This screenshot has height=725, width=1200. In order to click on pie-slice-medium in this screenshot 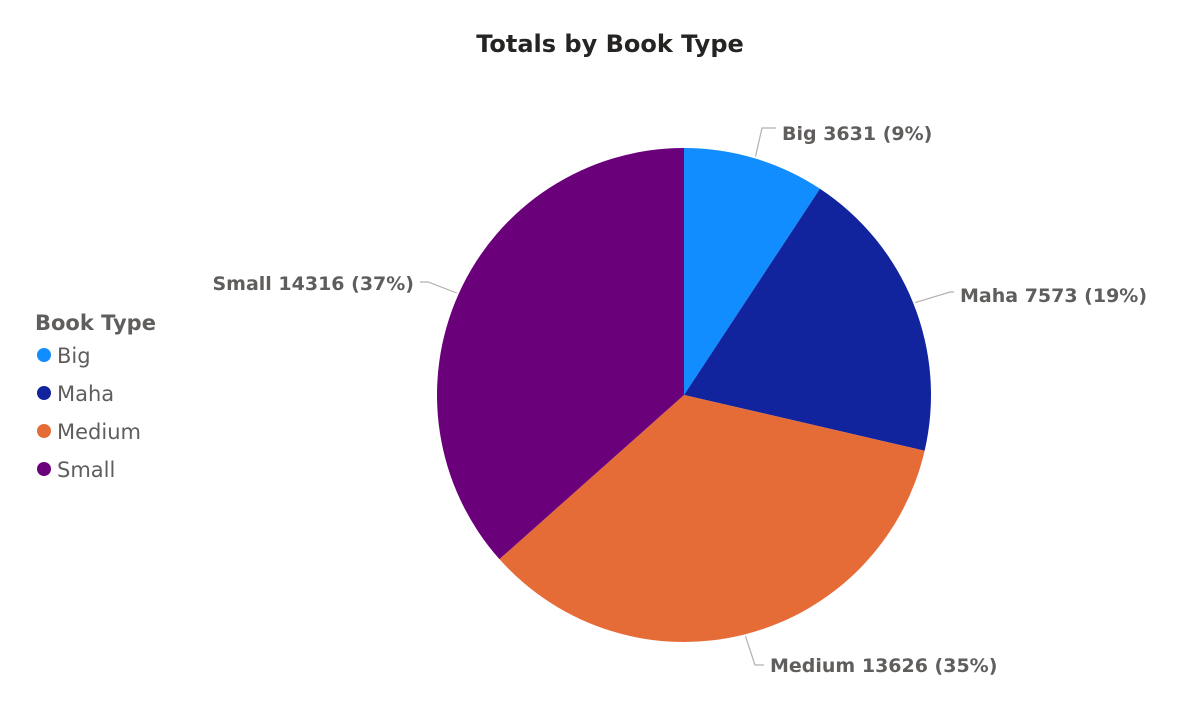, I will do `click(712, 518)`.